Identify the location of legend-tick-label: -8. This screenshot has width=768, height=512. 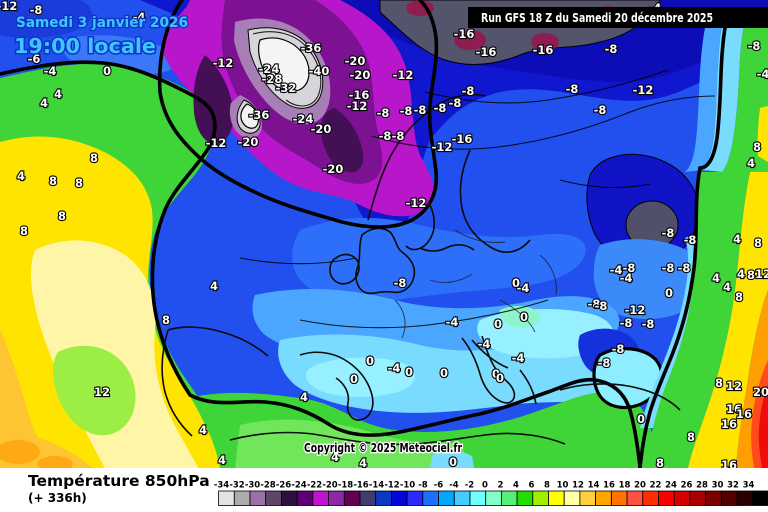
(423, 486).